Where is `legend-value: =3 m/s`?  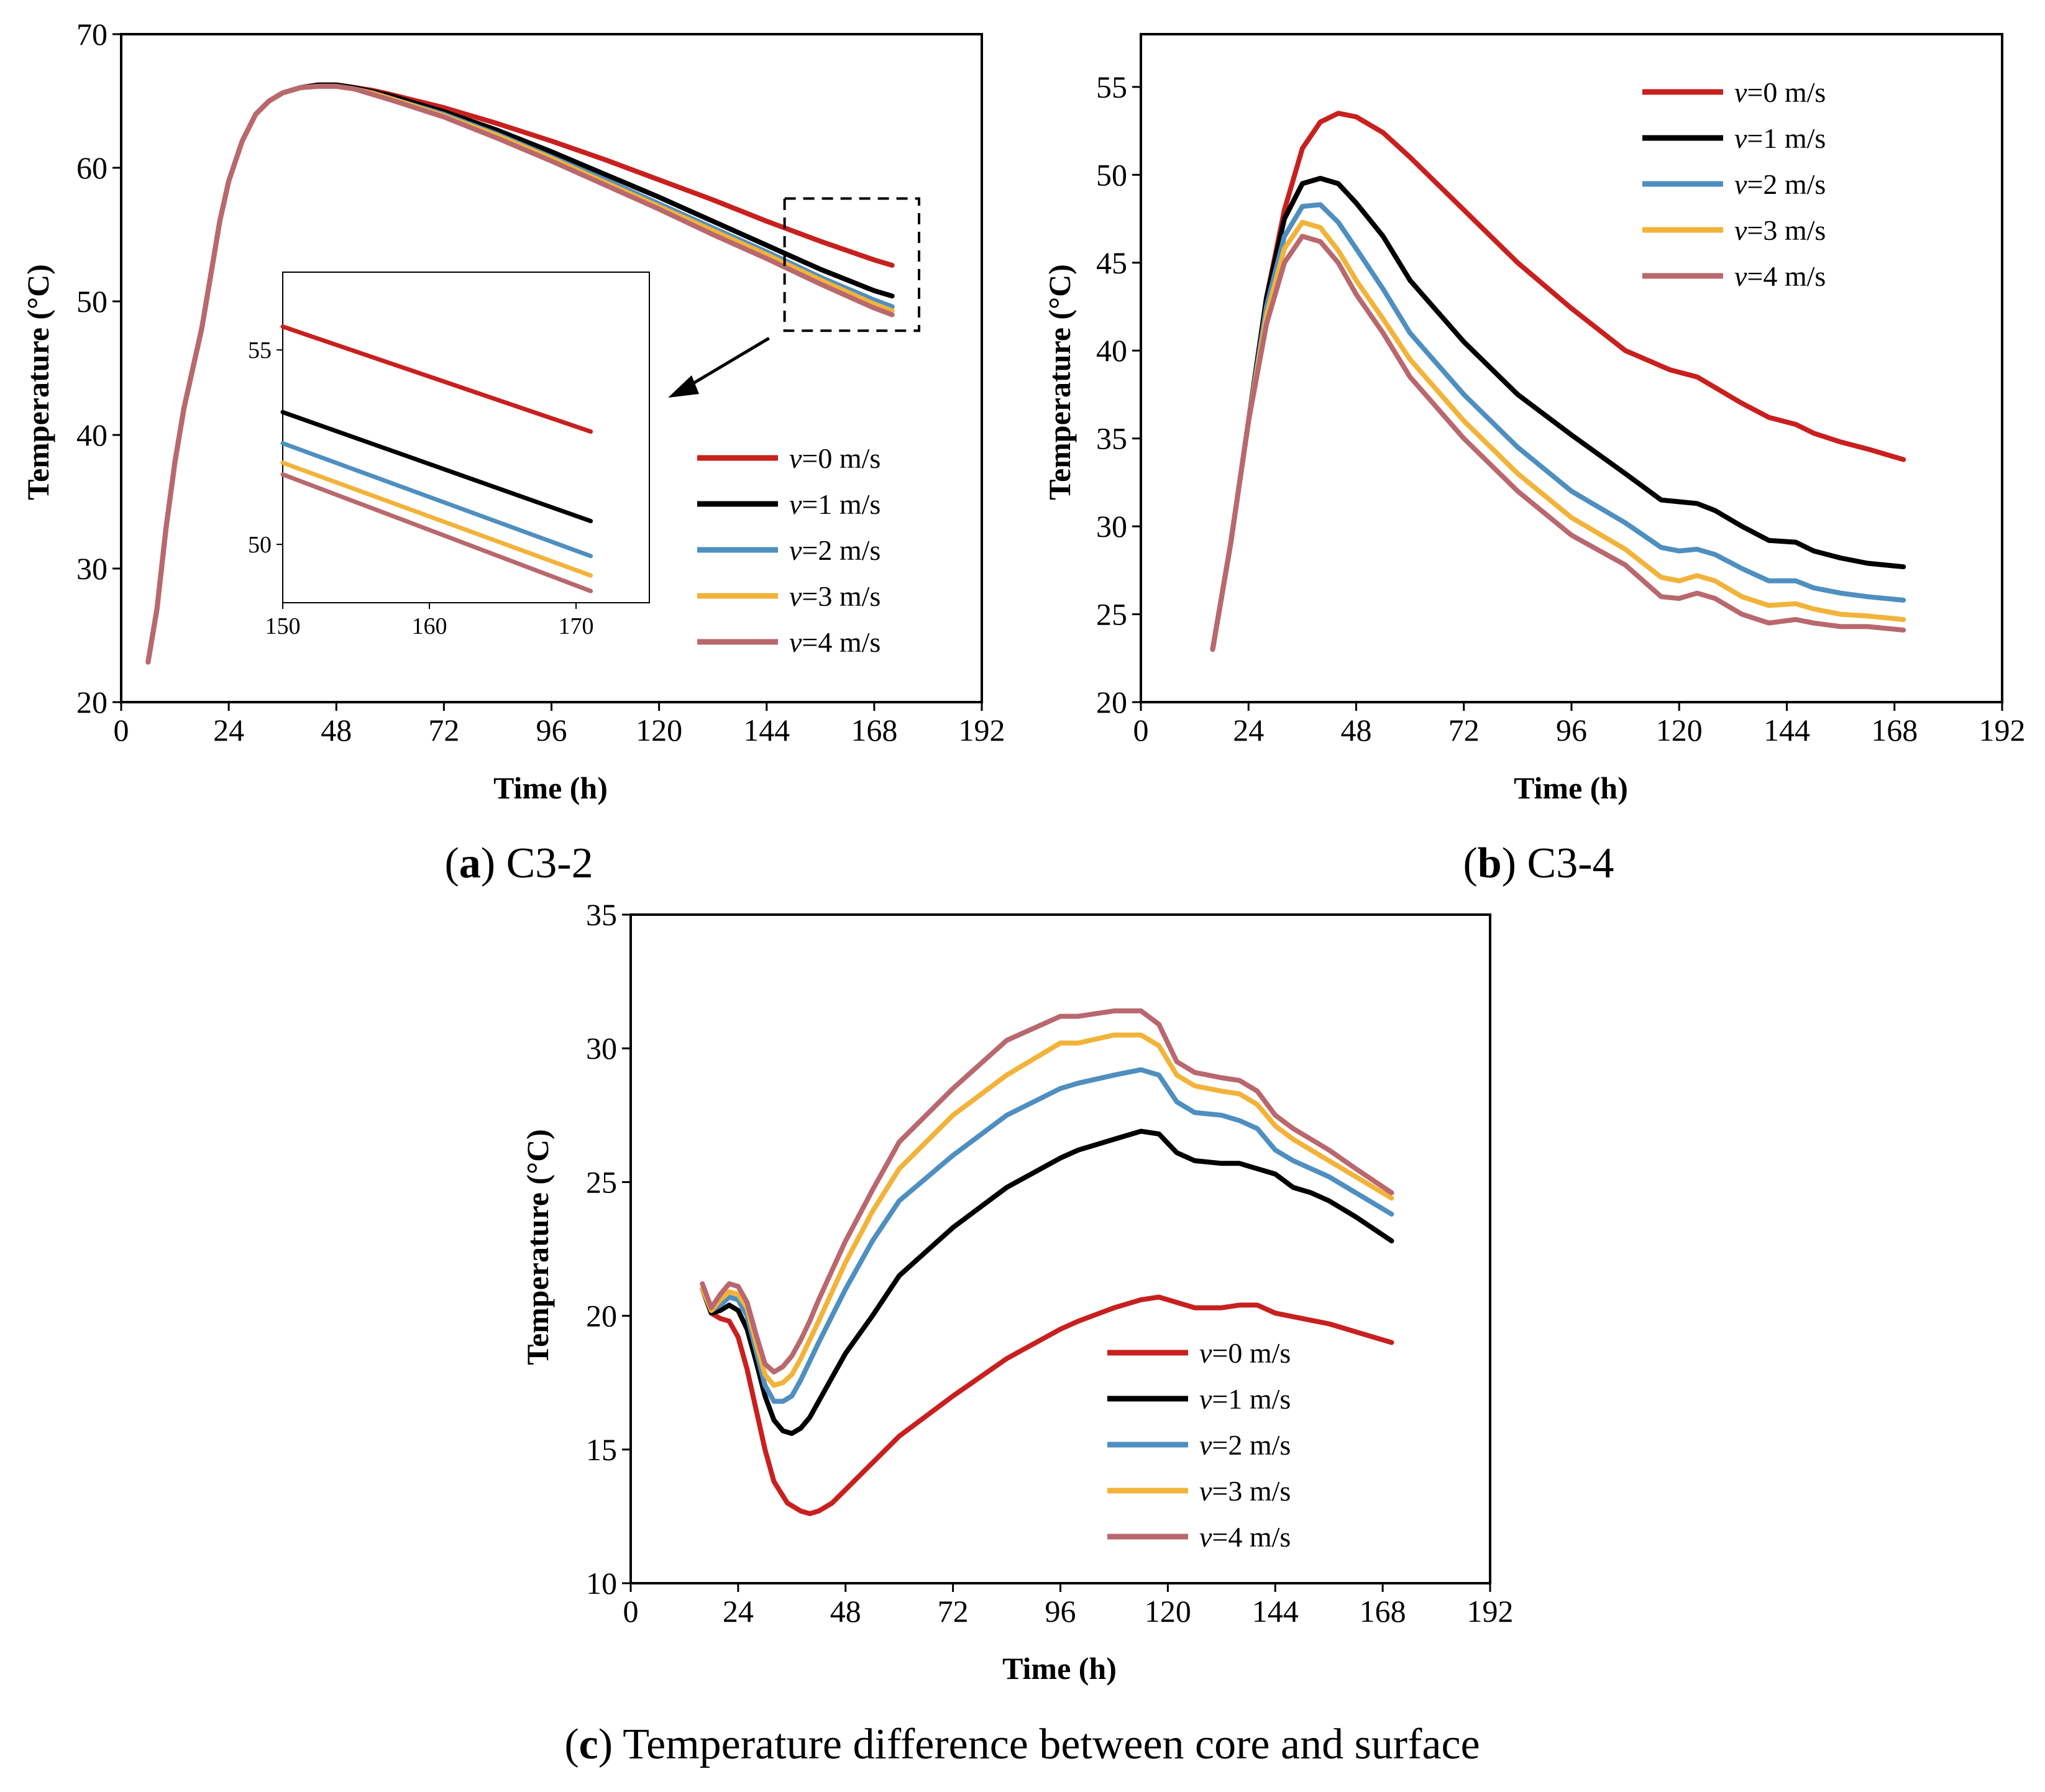
legend-value: =3 m/s is located at coordinates (1251, 1491).